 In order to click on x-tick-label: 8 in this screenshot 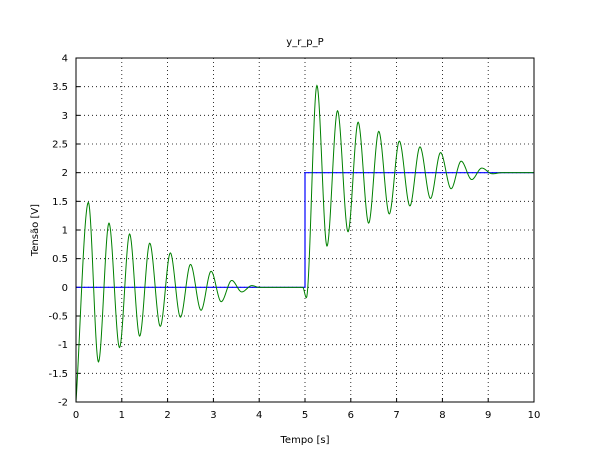, I will do `click(442, 415)`.